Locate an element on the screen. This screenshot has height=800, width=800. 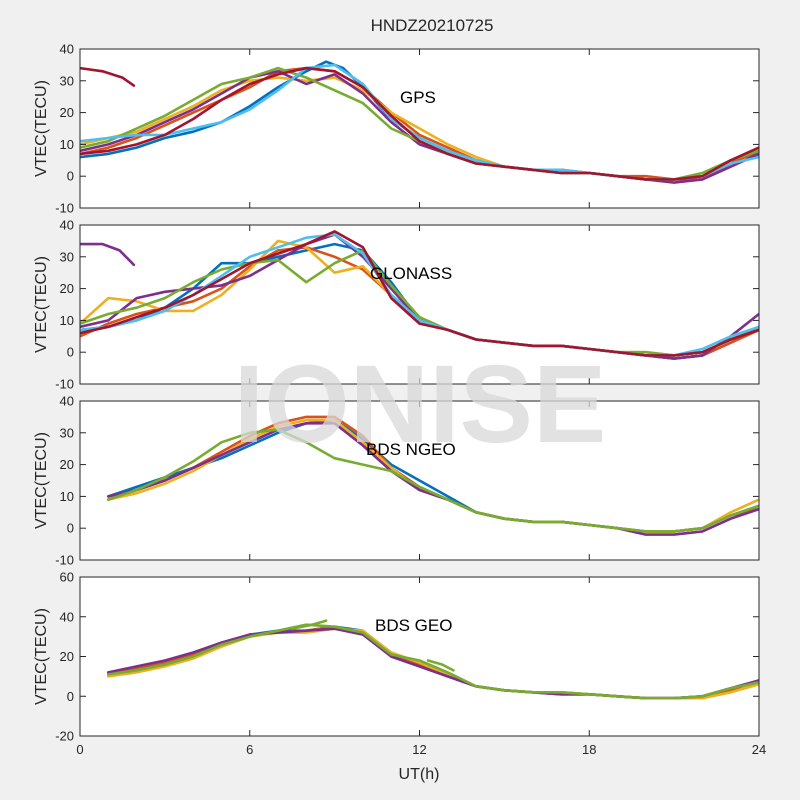
watermark: IONISE is located at coordinates (420, 404).